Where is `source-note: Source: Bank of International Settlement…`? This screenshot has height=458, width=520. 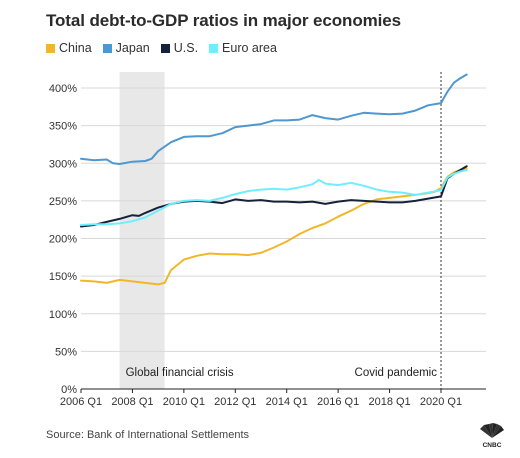 source-note: Source: Bank of International Settlement… is located at coordinates (148, 435).